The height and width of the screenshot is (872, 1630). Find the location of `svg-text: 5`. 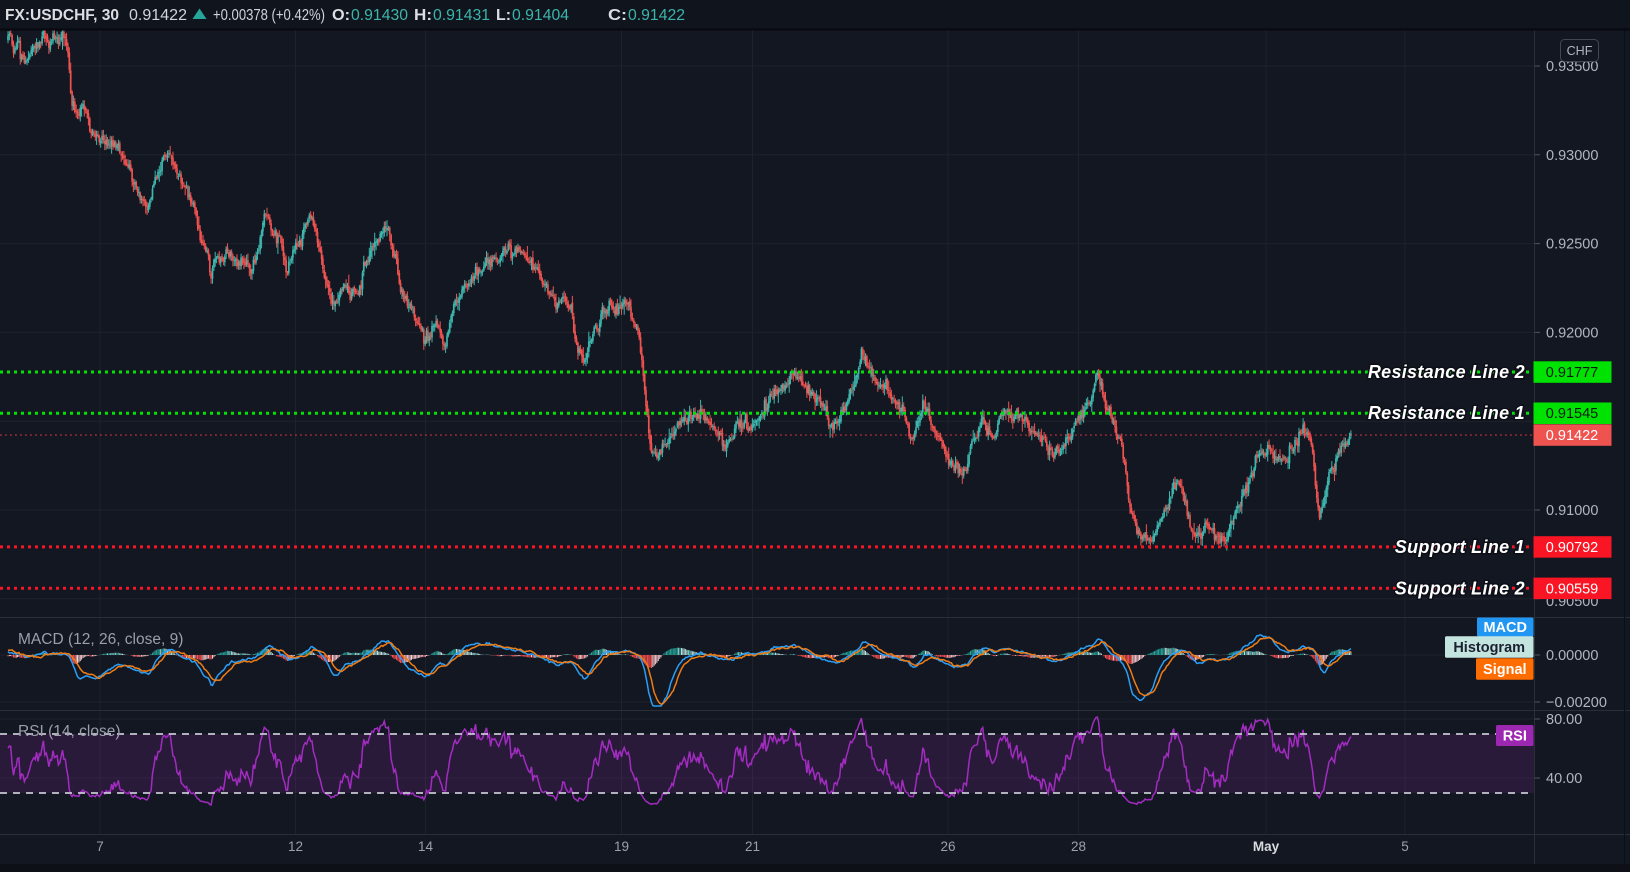

svg-text: 5 is located at coordinates (1405, 846).